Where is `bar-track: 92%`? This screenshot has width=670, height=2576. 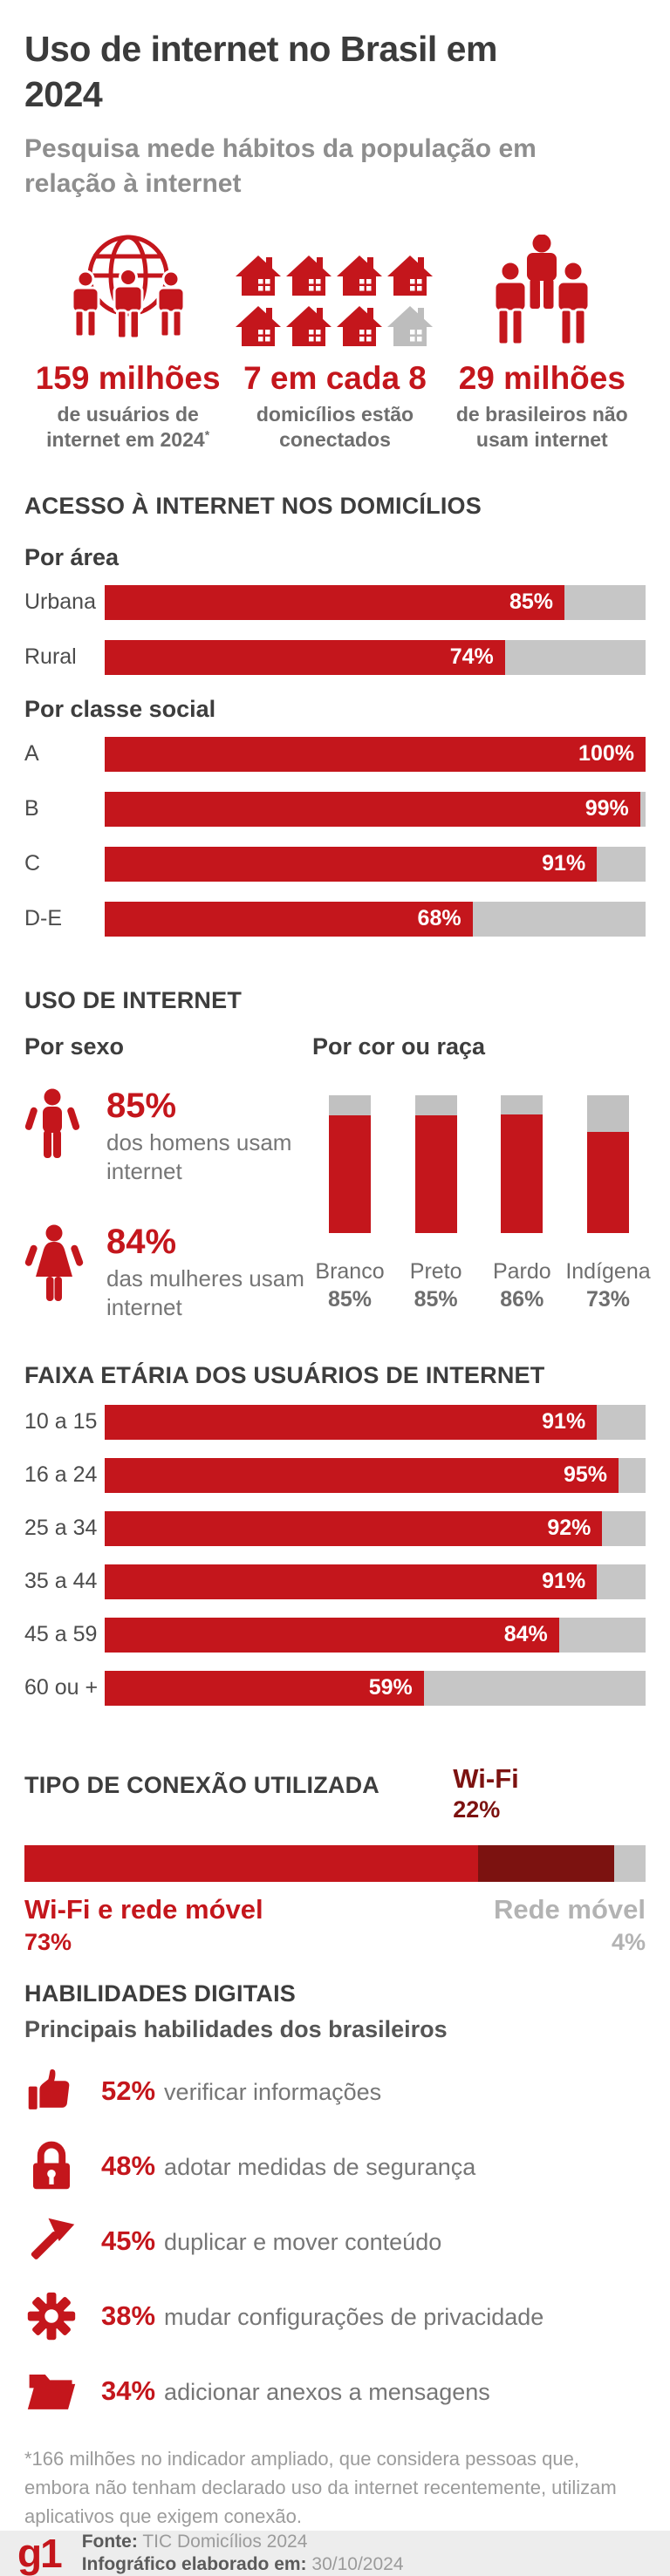
bar-track: 92% is located at coordinates (376, 1528).